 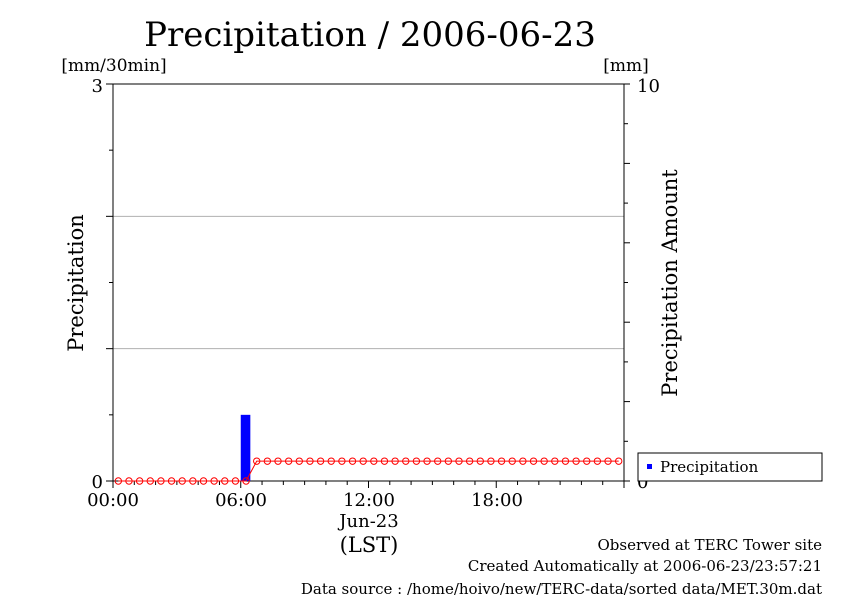 I want to click on legend: Precipitation, so click(x=730, y=467).